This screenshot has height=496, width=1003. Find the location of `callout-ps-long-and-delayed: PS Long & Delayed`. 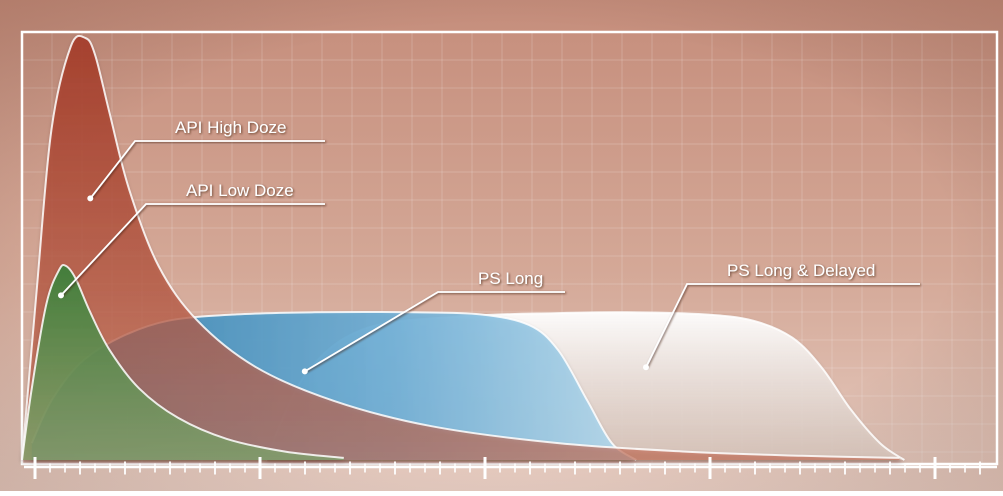

callout-ps-long-and-delayed: PS Long & Delayed is located at coordinates (781, 316).